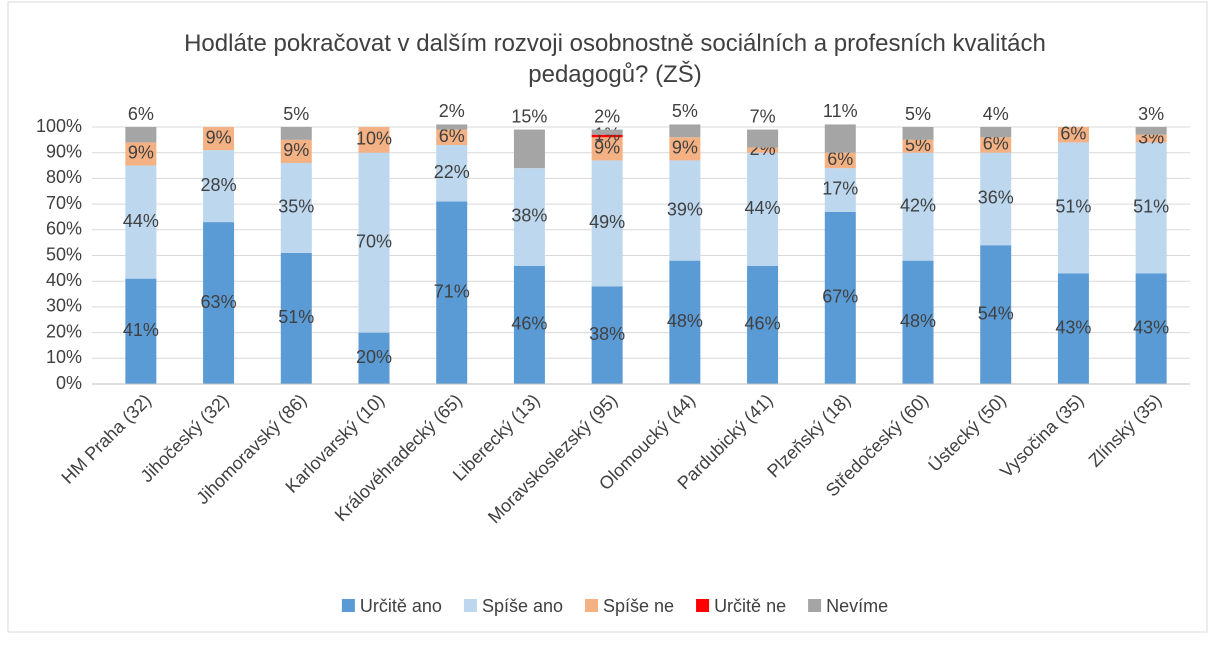  Describe the element at coordinates (529, 116) in the screenshot. I see `data-label: 15%` at that location.